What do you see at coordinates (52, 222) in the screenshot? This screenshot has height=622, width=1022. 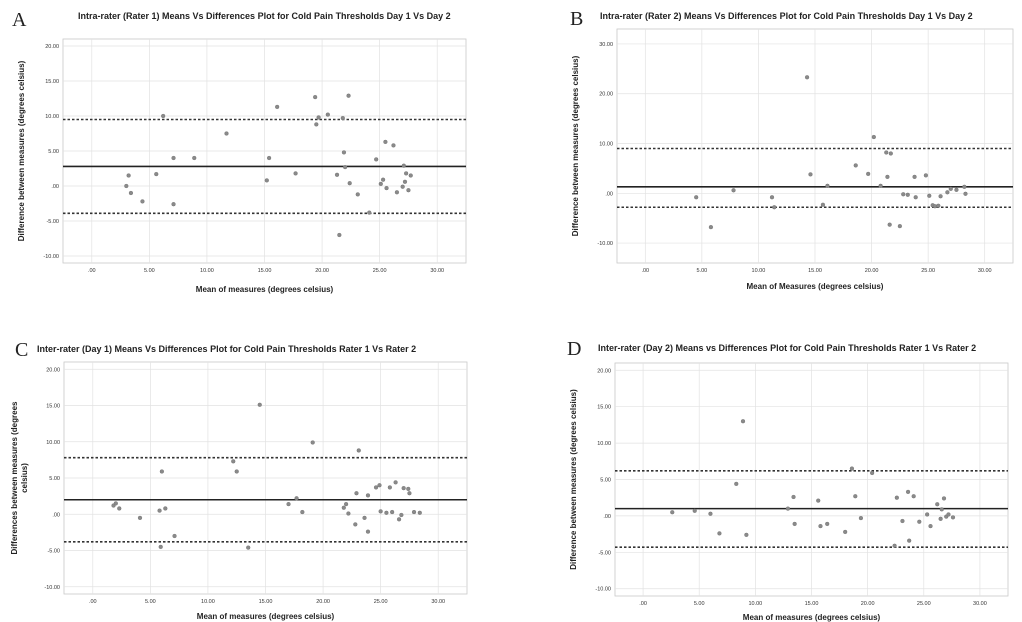 I see `y-tick-label: -5.00` at bounding box center [52, 222].